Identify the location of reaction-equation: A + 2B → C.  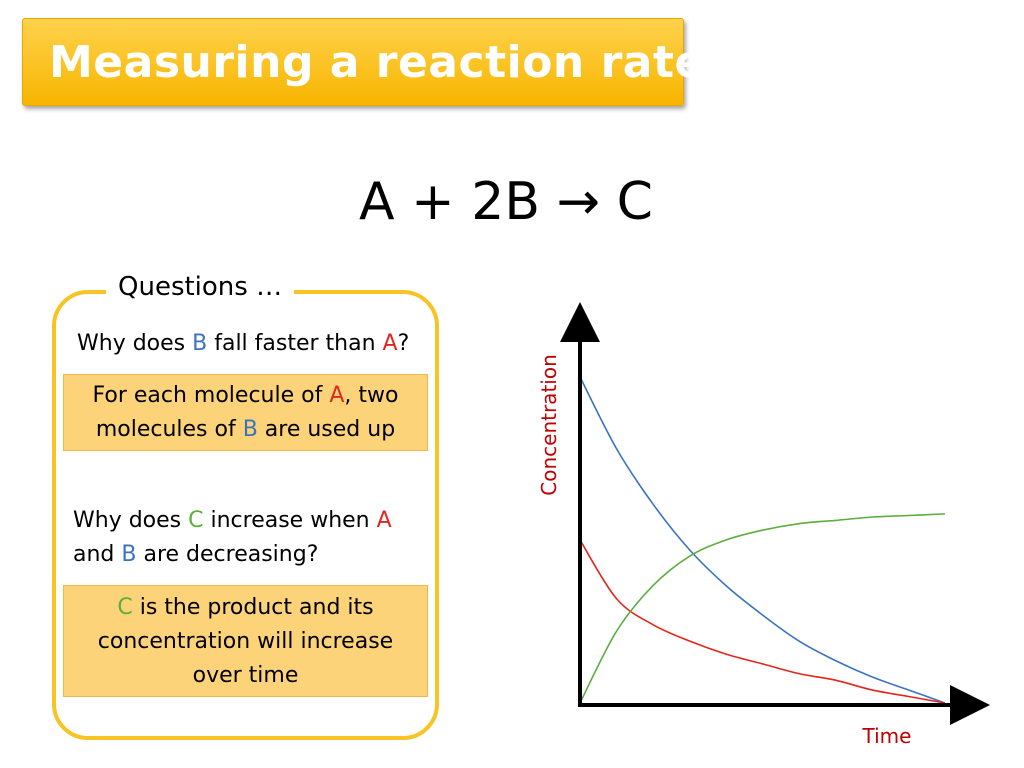
(506, 202).